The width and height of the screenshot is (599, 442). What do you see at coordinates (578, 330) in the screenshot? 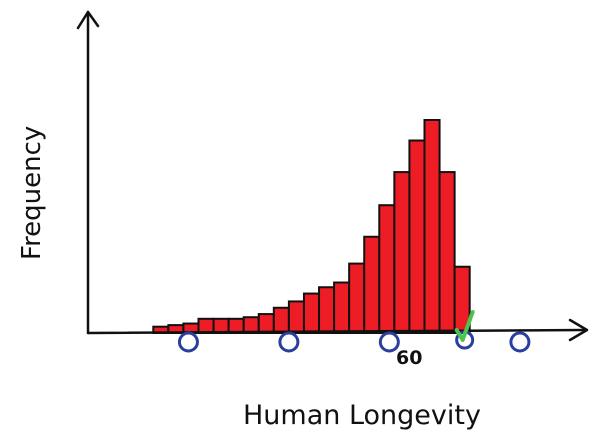
I see `x-axis-arrowhead` at bounding box center [578, 330].